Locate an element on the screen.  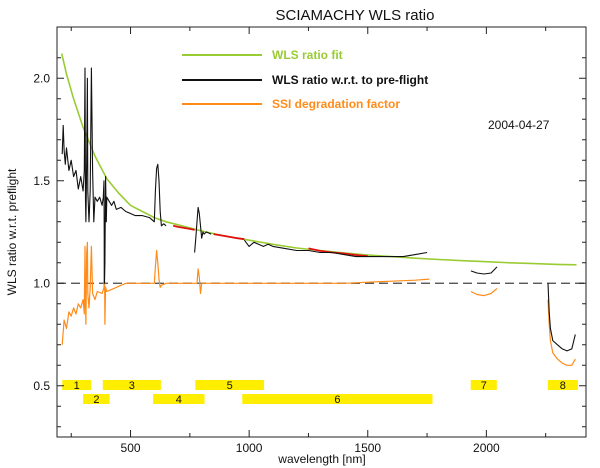
x-axis-label: wavelength [nm] is located at coordinates (321, 459).